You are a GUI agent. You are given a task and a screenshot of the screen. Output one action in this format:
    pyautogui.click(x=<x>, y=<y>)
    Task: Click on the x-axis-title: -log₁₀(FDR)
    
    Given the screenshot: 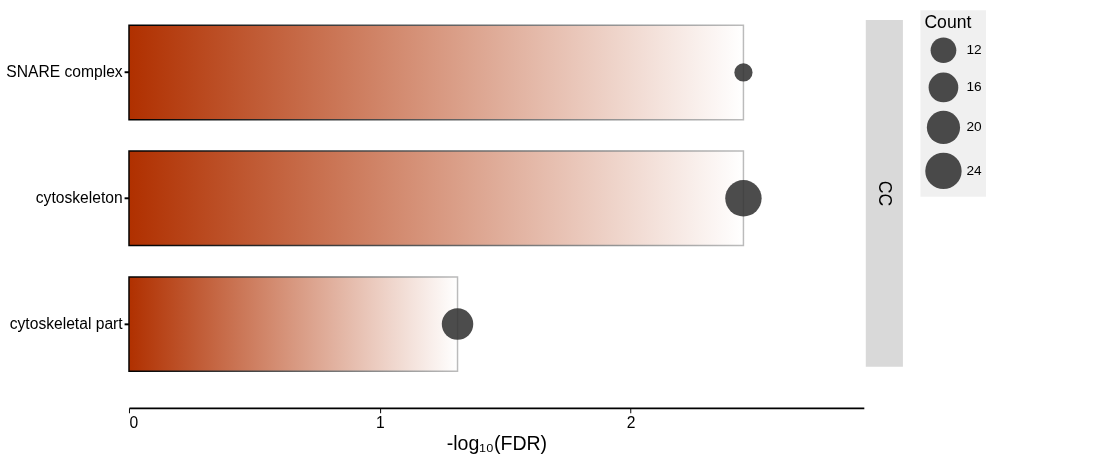 What is the action you would take?
    pyautogui.click(x=497, y=443)
    